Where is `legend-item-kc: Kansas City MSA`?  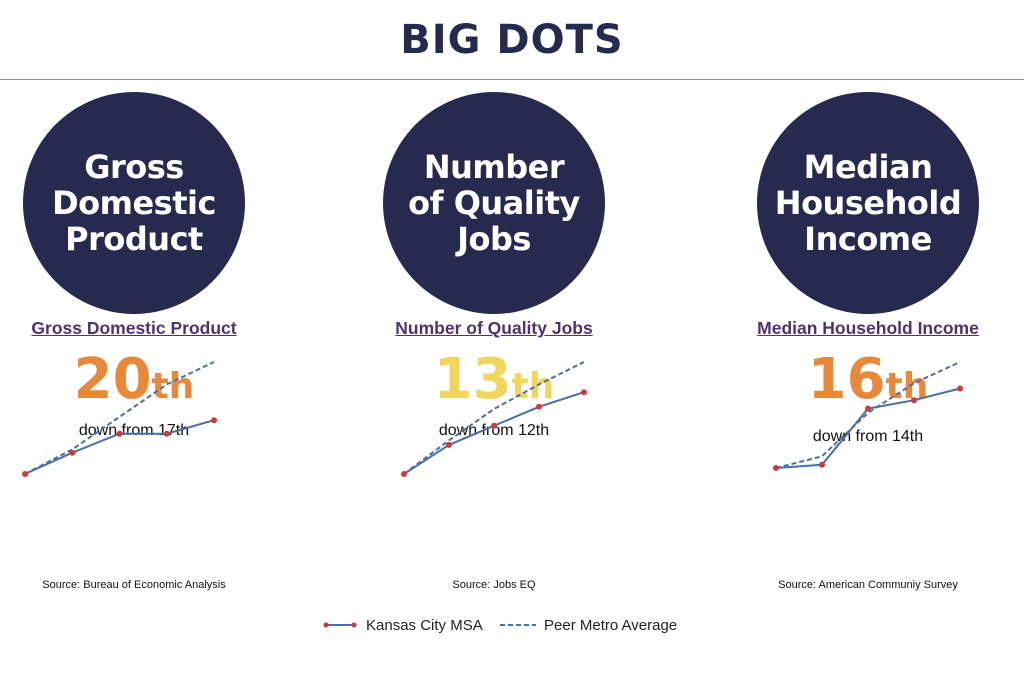
legend-item-kc: Kansas City MSA is located at coordinates (401, 625).